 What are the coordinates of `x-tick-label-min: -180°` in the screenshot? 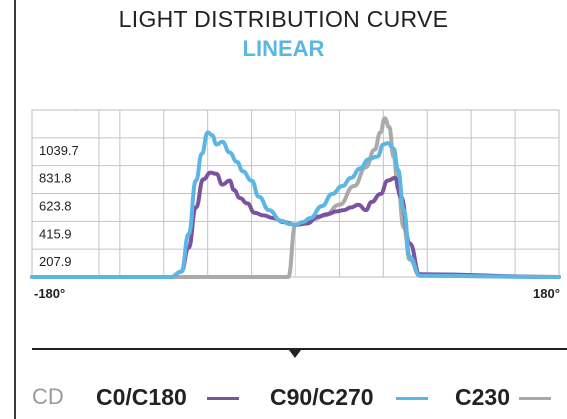 It's located at (49, 293).